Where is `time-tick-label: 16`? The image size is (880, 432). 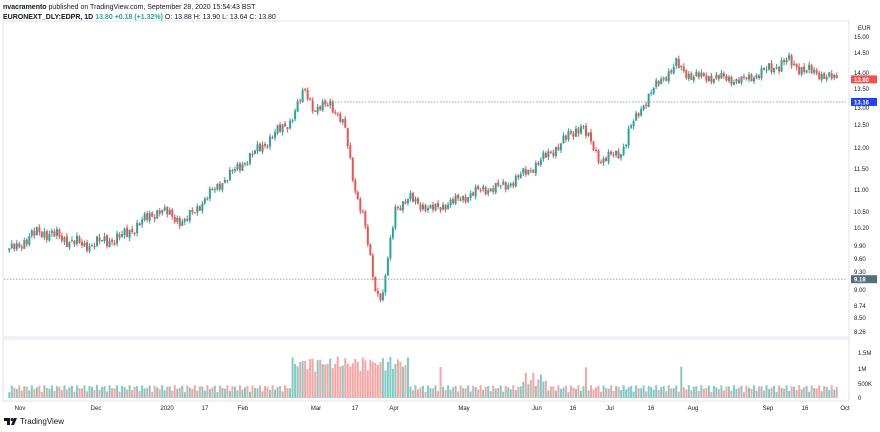 time-tick-label: 16 is located at coordinates (573, 409).